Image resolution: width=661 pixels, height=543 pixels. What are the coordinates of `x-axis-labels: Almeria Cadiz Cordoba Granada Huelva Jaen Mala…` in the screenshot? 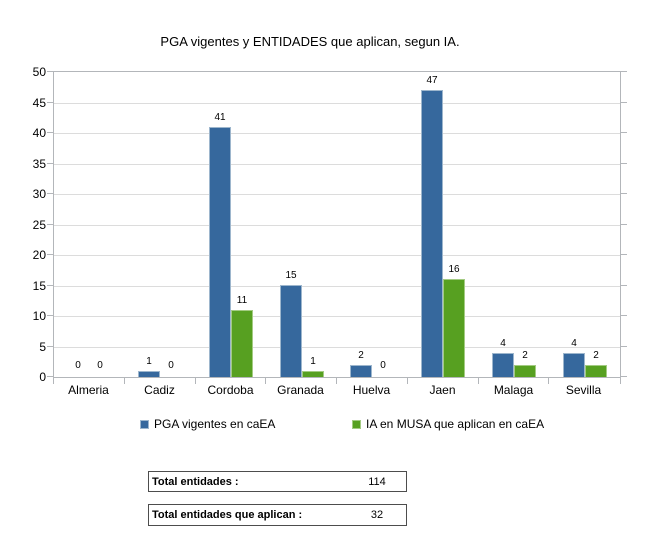 It's located at (337, 391).